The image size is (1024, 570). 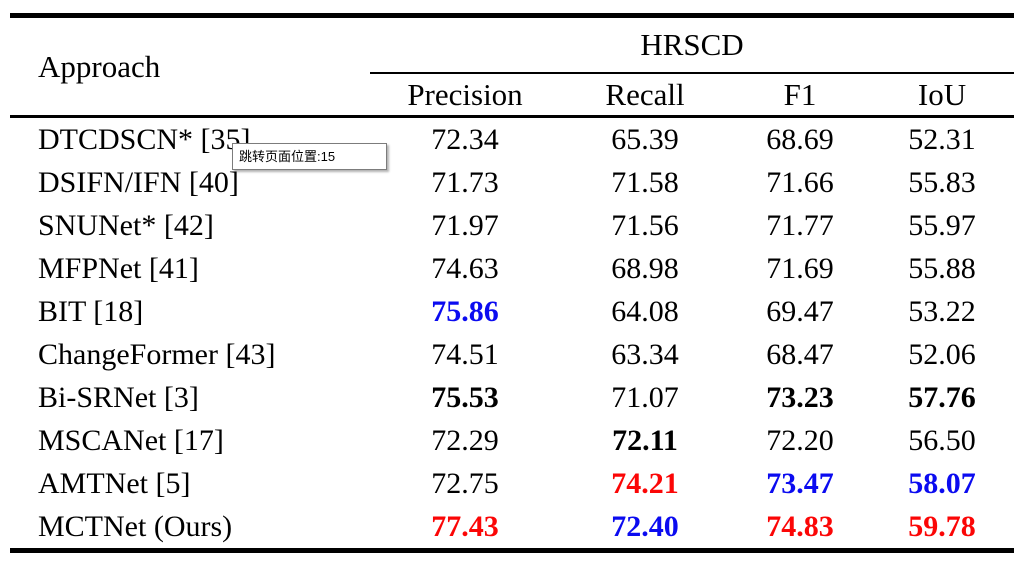 I want to click on metric-value-cell: 71.66, so click(x=800, y=182).